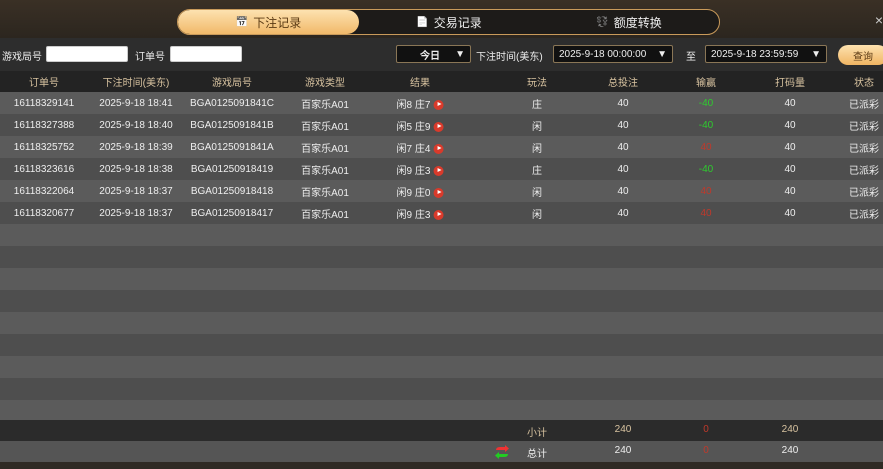 The width and height of the screenshot is (883, 469). What do you see at coordinates (44, 83) in the screenshot?
I see `column-header-order-id: 订单号` at bounding box center [44, 83].